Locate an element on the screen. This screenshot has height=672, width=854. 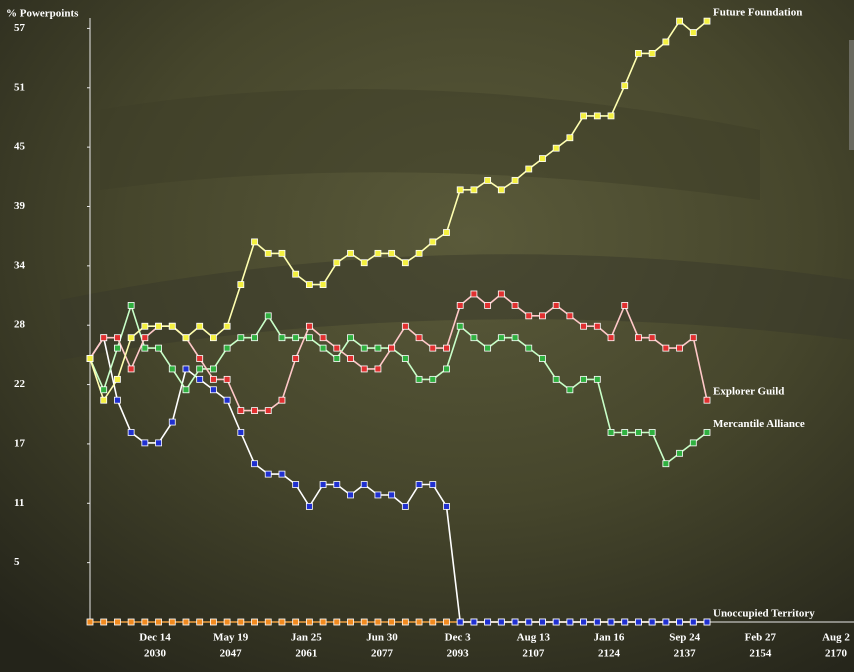
x-tick-label: 2124 is located at coordinates (609, 654).